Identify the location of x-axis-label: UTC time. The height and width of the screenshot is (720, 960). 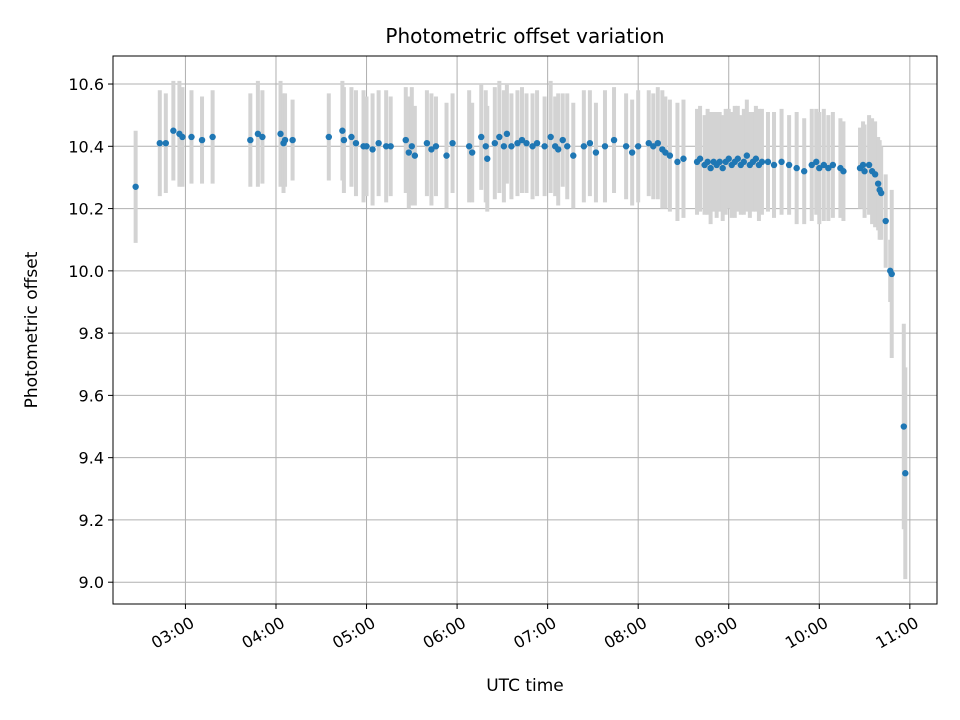
(525, 686).